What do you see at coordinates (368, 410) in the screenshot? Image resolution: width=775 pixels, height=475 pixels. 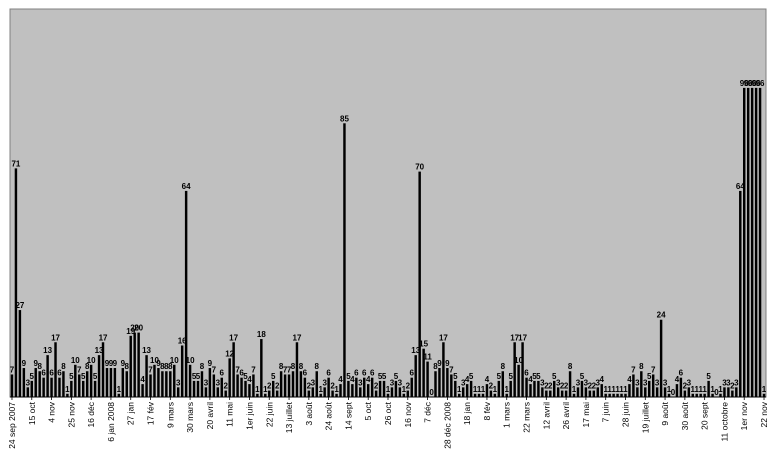 I see `x-tick-label: 5 oct` at bounding box center [368, 410].